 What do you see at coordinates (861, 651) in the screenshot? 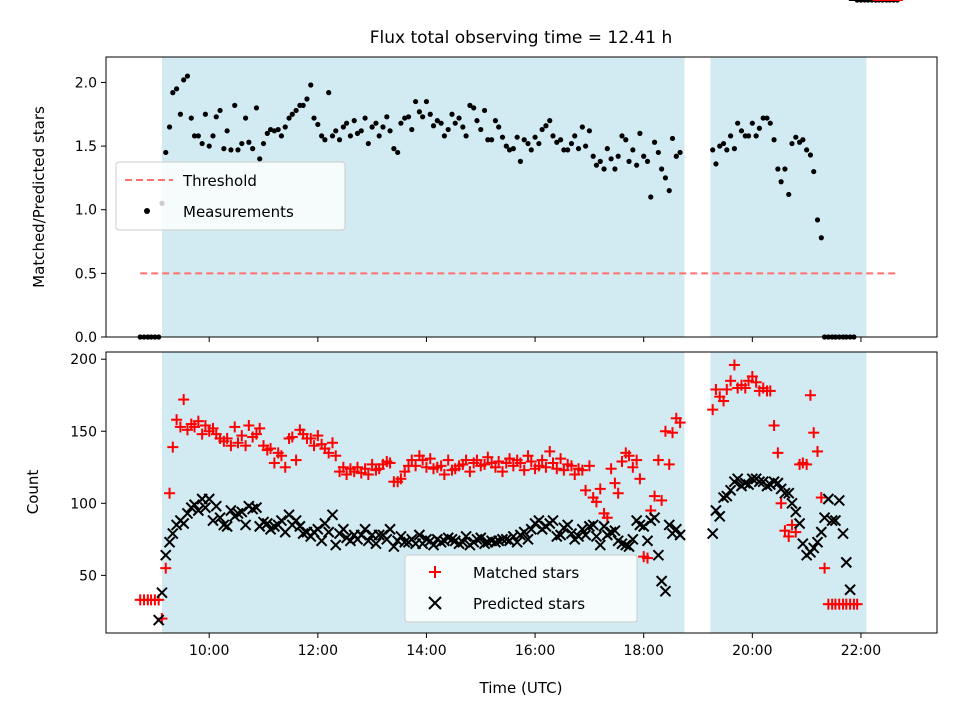
I see `x-tick-label: 22:00` at bounding box center [861, 651].